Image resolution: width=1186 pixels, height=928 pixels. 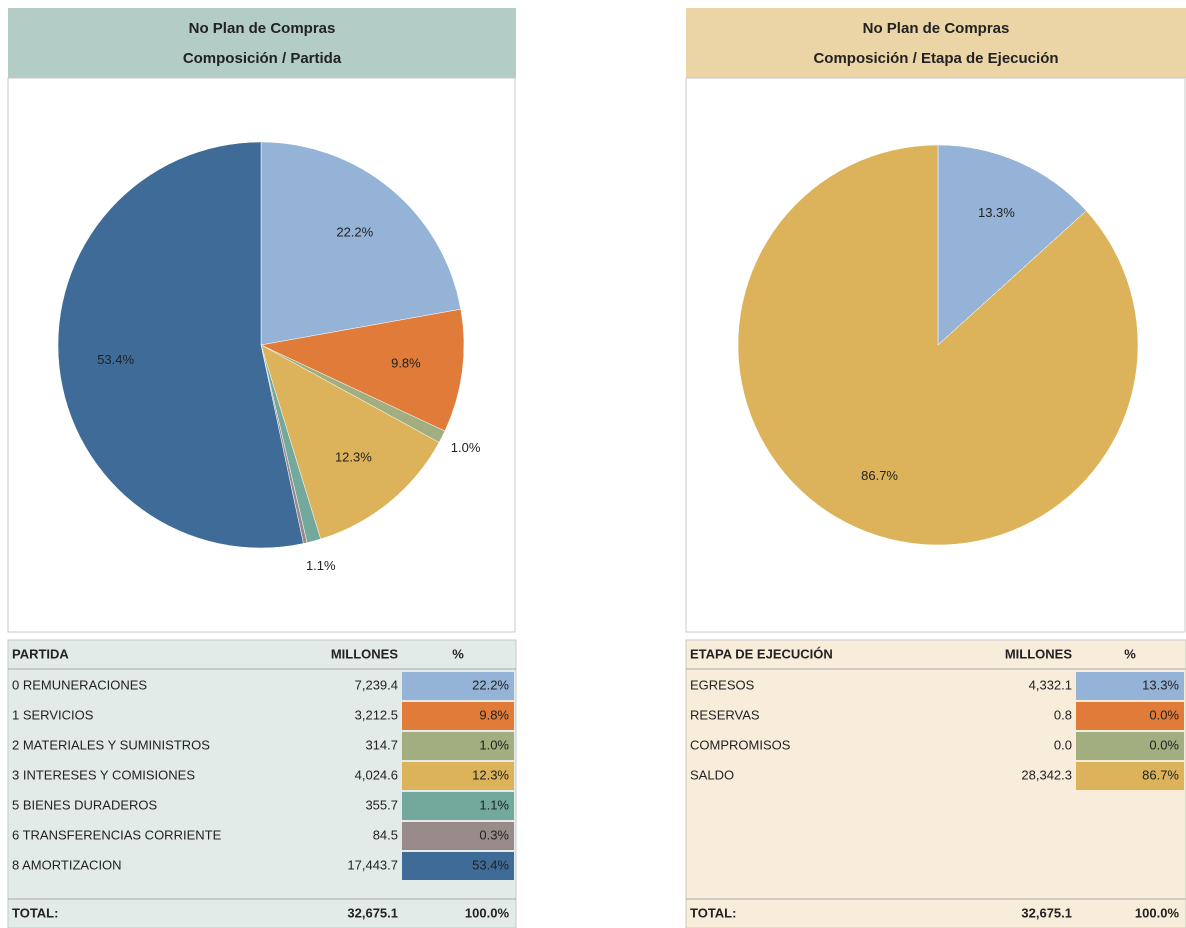 What do you see at coordinates (103, 774) in the screenshot?
I see `row-name: 3 INTERESES Y COMISIONES` at bounding box center [103, 774].